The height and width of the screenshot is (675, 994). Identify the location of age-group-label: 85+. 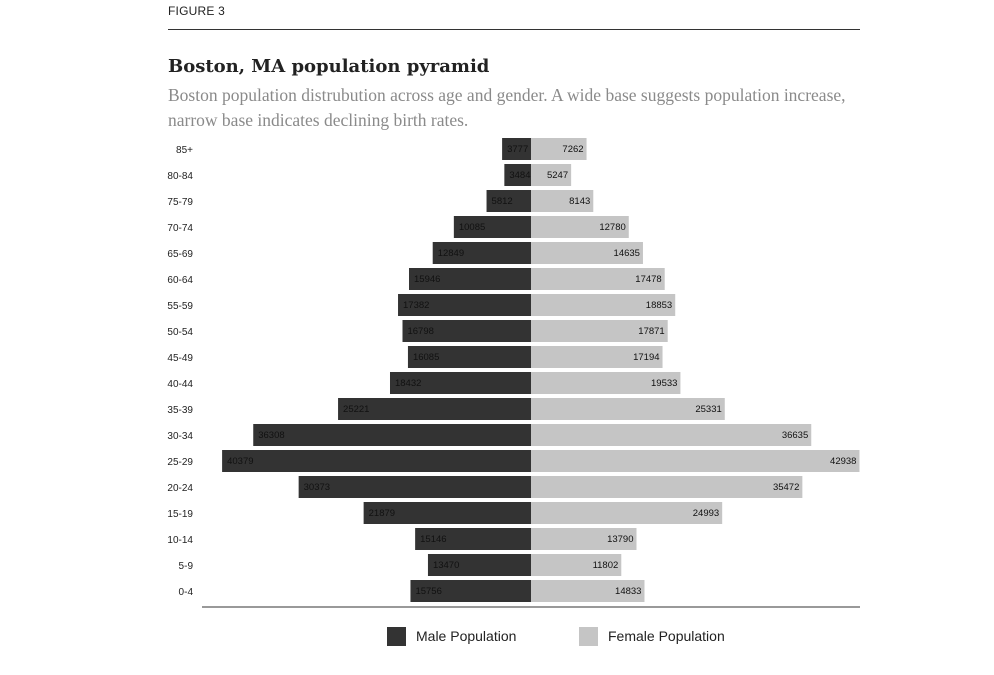
(184, 150).